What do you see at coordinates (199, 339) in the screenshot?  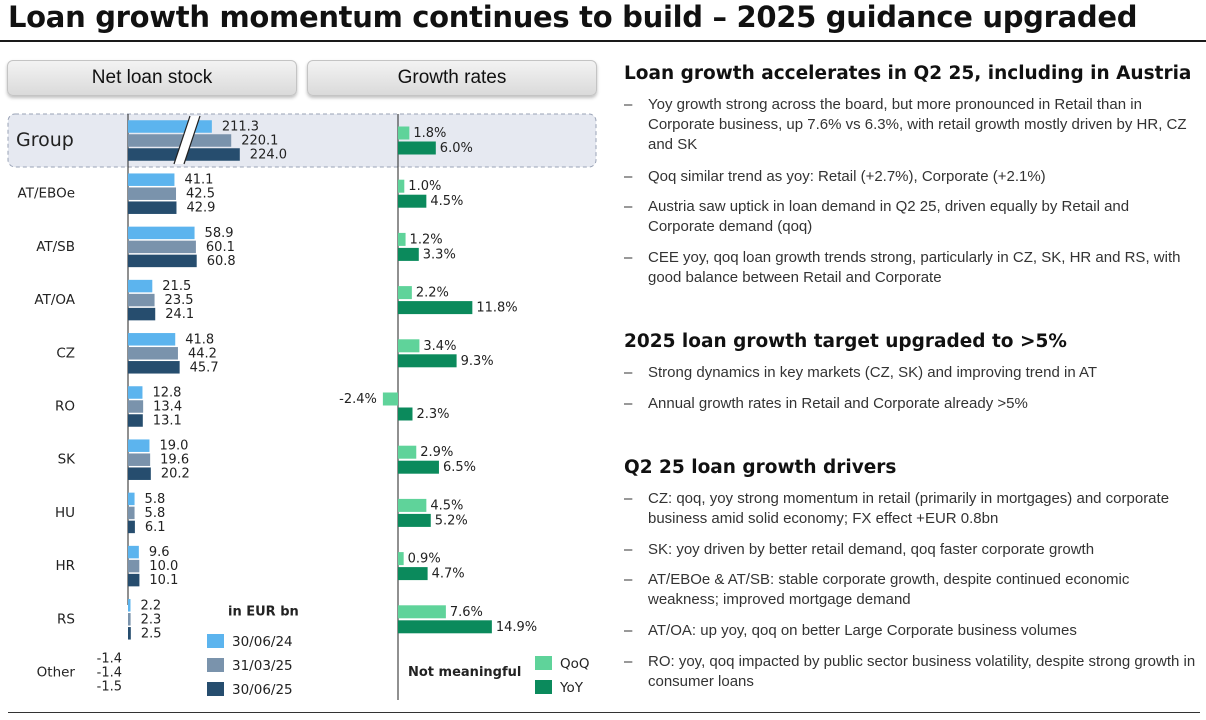 I see `stock-value-label: 41.8` at bounding box center [199, 339].